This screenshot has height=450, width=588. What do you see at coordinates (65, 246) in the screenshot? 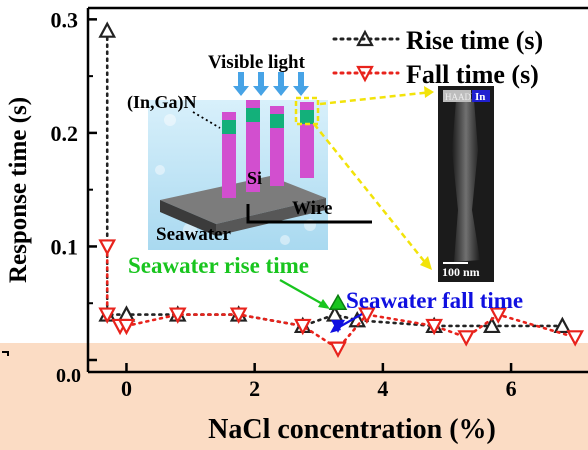
I see `y-tick-label: 0.1` at bounding box center [65, 246].